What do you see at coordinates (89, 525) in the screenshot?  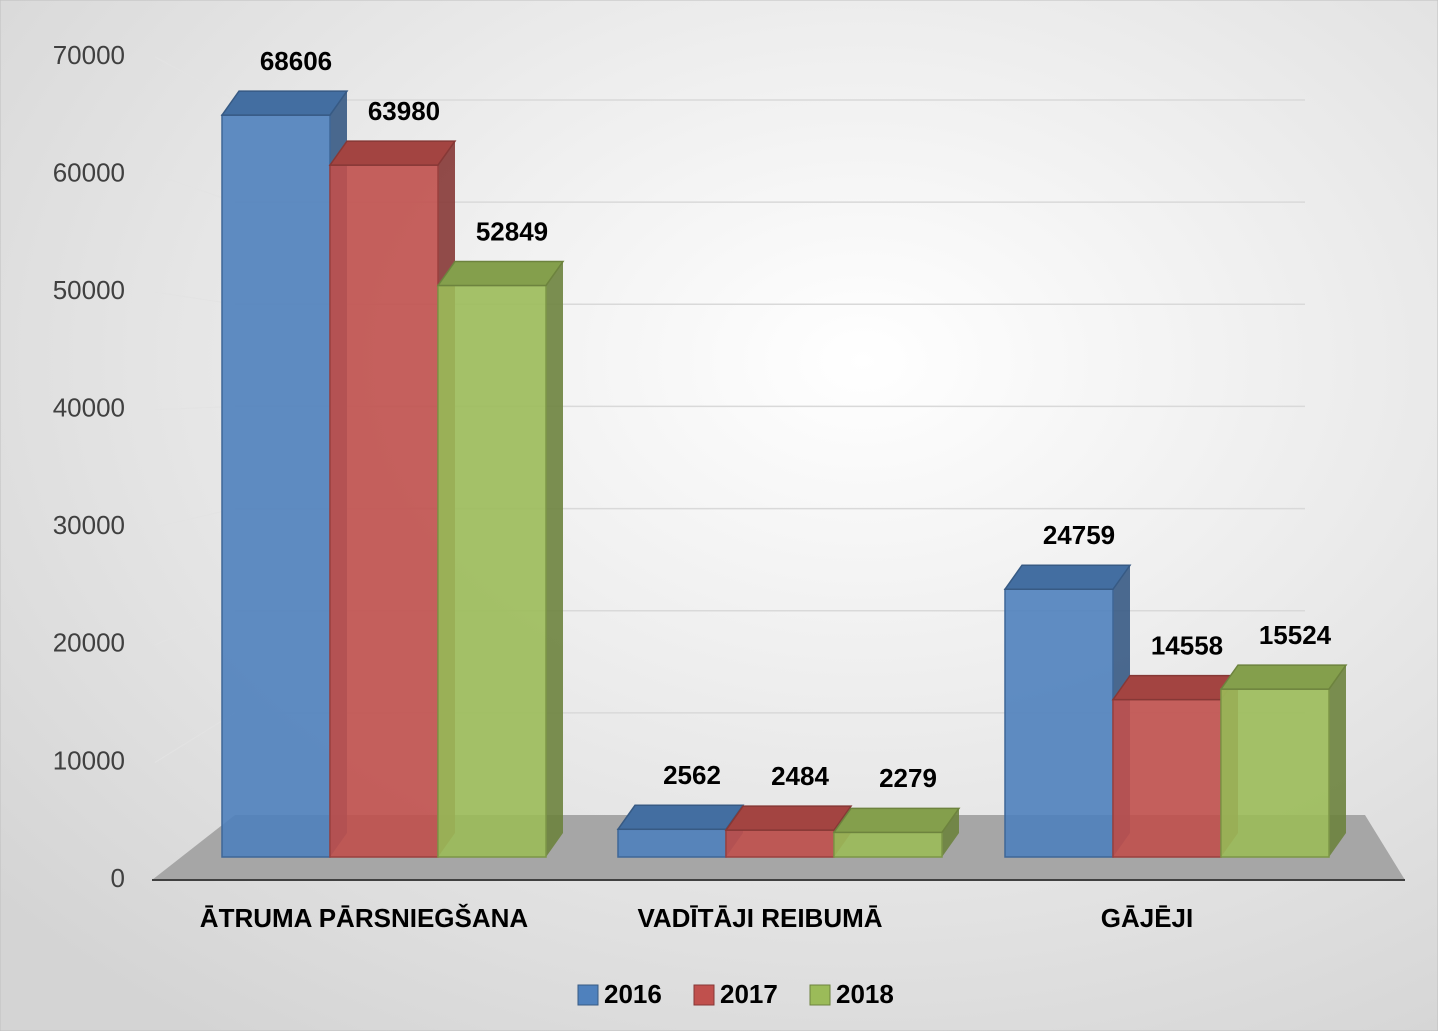 I see `y-tick-label: 30000` at bounding box center [89, 525].